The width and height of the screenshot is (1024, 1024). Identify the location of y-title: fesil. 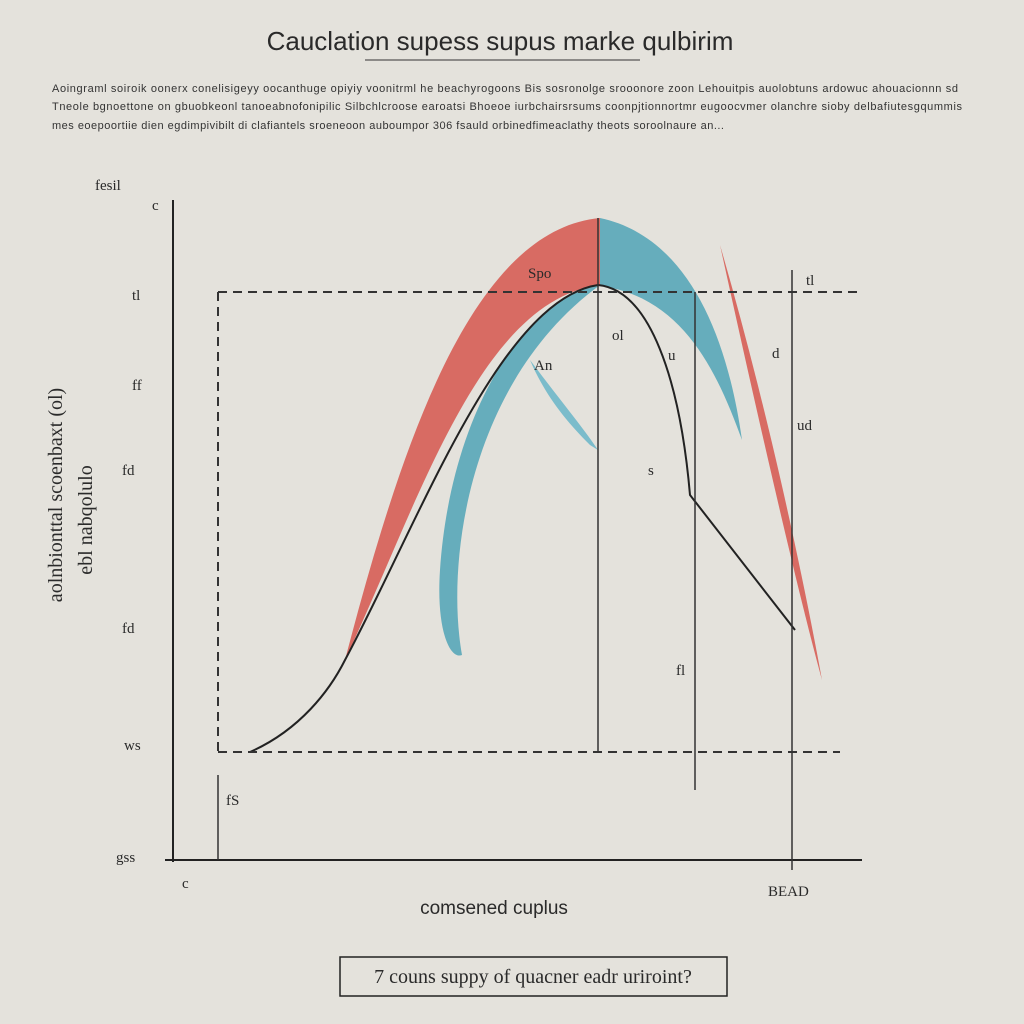
(108, 186).